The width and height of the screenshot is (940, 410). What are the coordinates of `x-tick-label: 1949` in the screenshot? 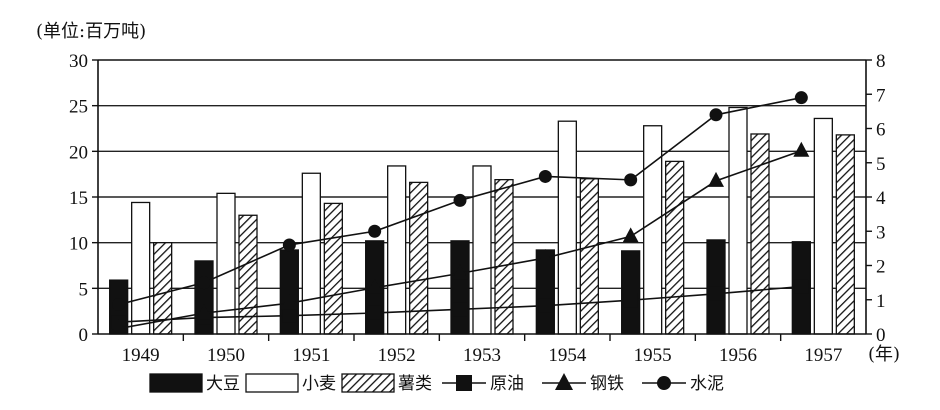 It's located at (141, 355).